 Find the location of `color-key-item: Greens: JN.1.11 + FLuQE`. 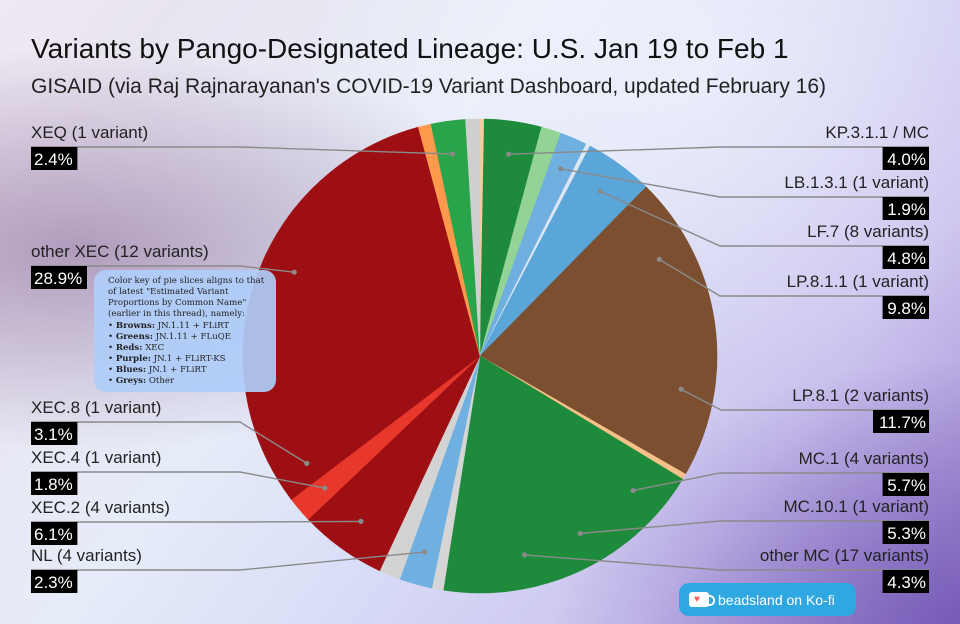

color-key-item: Greens: JN.1.11 + FLuQE is located at coordinates (188, 337).